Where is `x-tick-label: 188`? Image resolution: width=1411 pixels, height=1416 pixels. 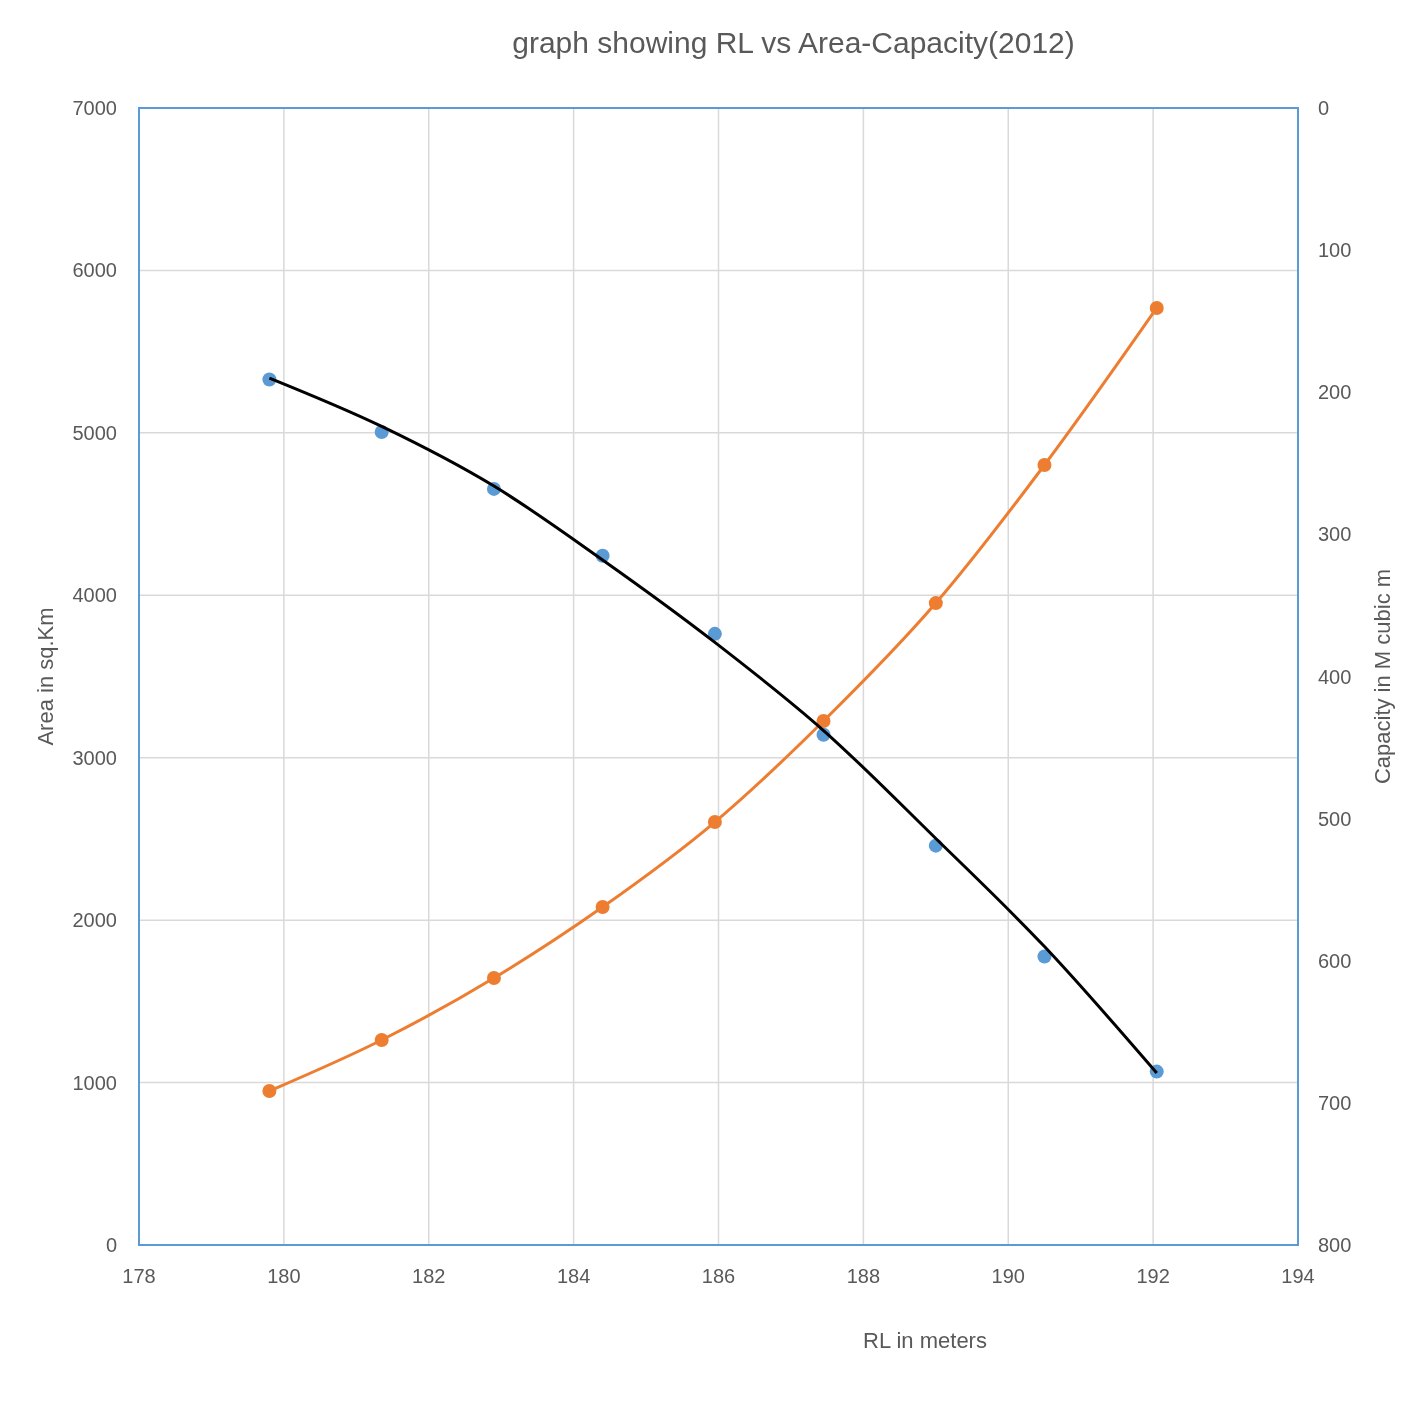 x-tick-label: 188 is located at coordinates (863, 1276).